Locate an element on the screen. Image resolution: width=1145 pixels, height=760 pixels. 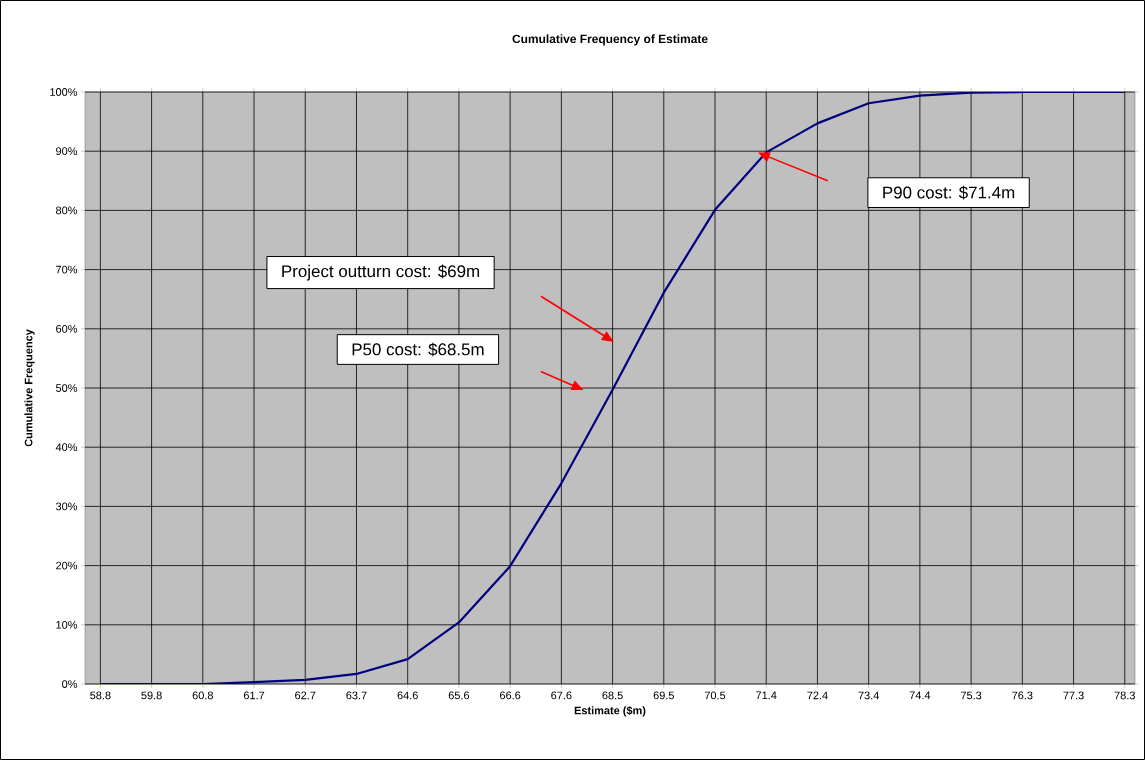
y-axis-title: Cumulative Frequency is located at coordinates (29, 388).